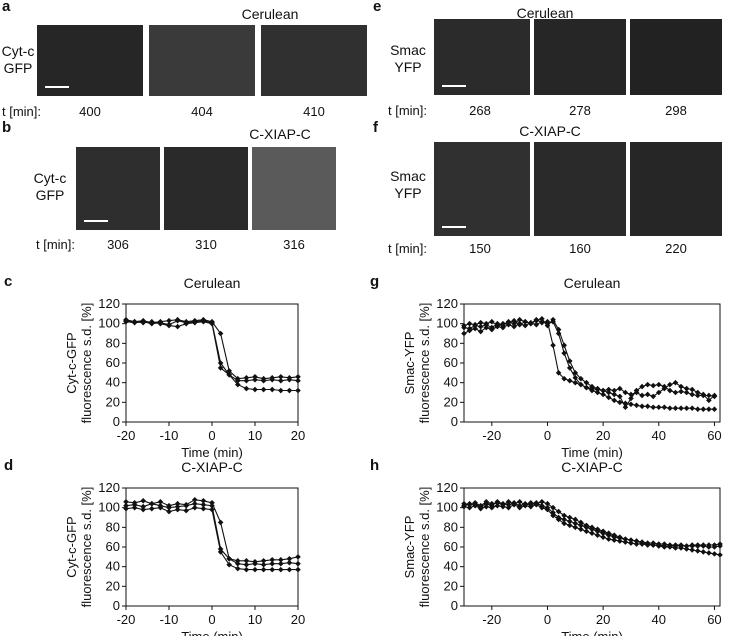 This screenshot has height=636, width=732. Describe the element at coordinates (676, 248) in the screenshot. I see `panel-f-time-3: 220` at that location.